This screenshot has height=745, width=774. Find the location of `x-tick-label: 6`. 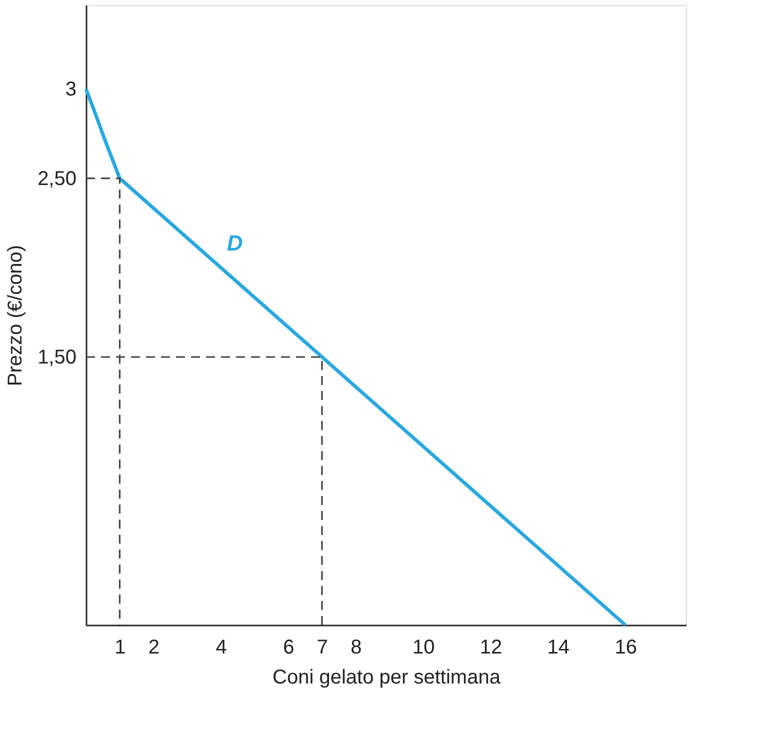

x-tick-label: 6 is located at coordinates (288, 647).